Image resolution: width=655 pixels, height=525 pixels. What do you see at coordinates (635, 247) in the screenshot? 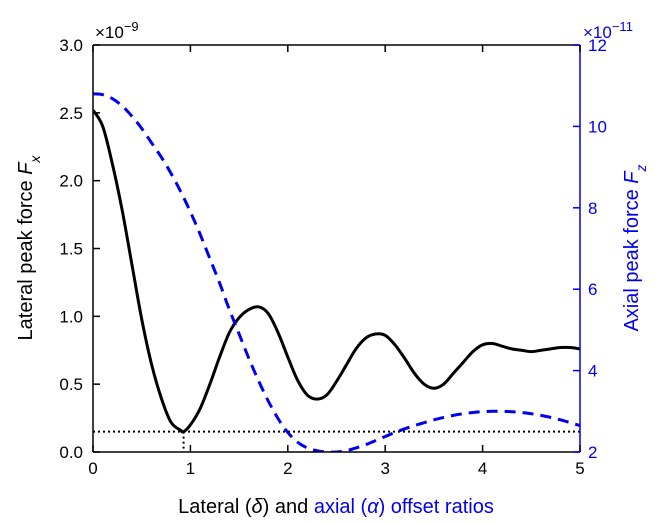
I see `right-y-axis-label: Axial peak force Fz` at bounding box center [635, 247].